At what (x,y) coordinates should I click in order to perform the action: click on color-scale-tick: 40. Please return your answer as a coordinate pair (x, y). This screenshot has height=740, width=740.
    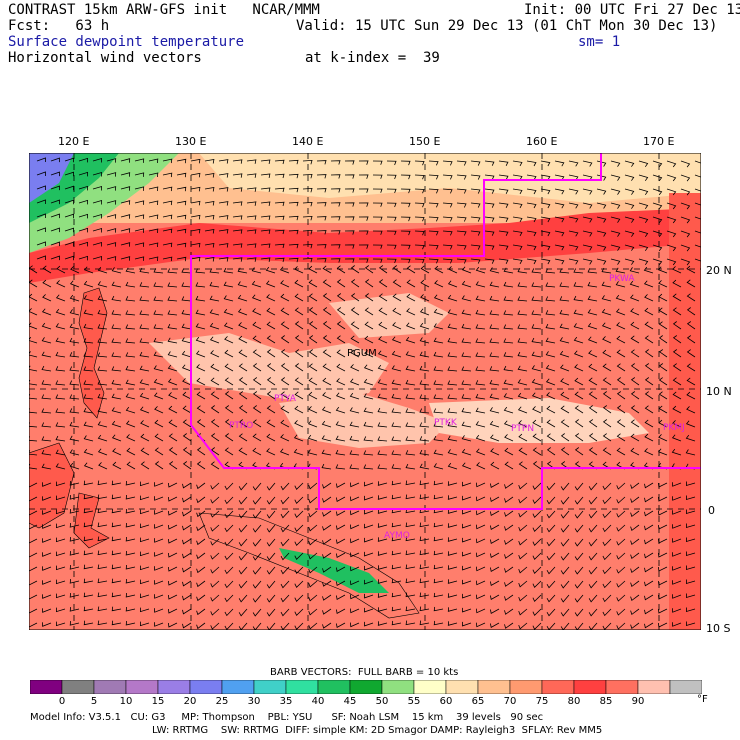
    Looking at the image, I should click on (318, 701).